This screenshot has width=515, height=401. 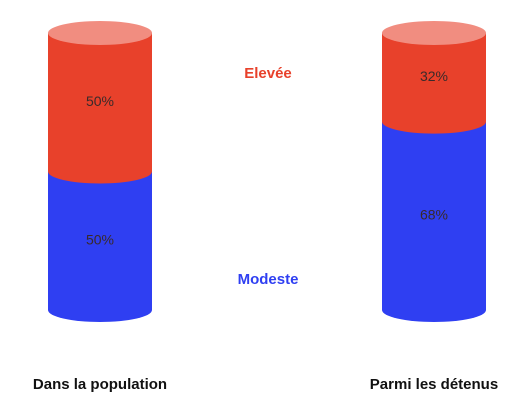 I want to click on category-label: Parmi les détenus, so click(x=434, y=384).